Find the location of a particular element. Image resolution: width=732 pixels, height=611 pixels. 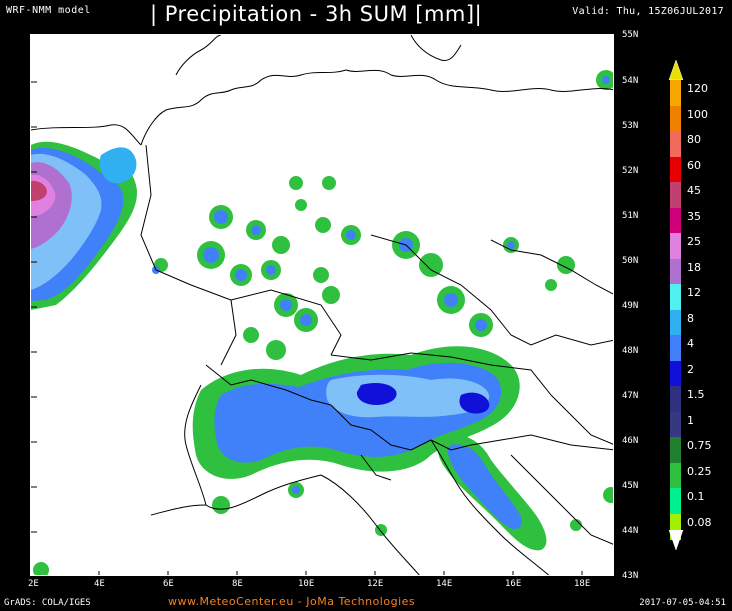

legend-label: 0.1 is located at coordinates (696, 496).